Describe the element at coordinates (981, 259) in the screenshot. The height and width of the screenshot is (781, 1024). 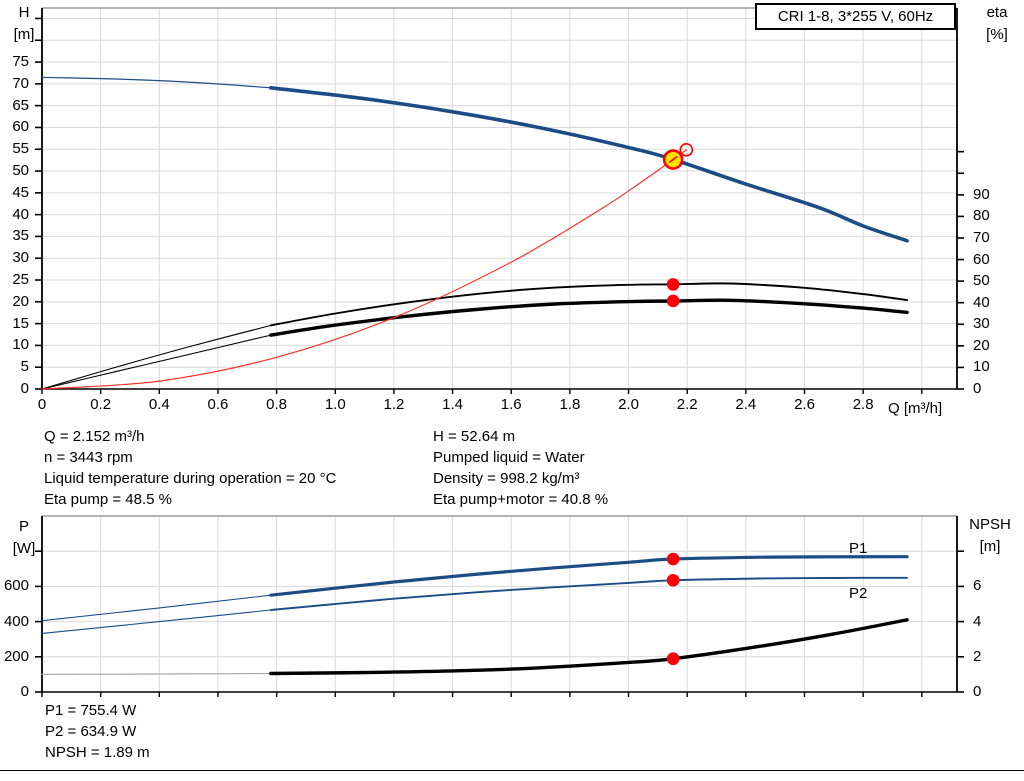
I see `right-tick-label: 60` at that location.